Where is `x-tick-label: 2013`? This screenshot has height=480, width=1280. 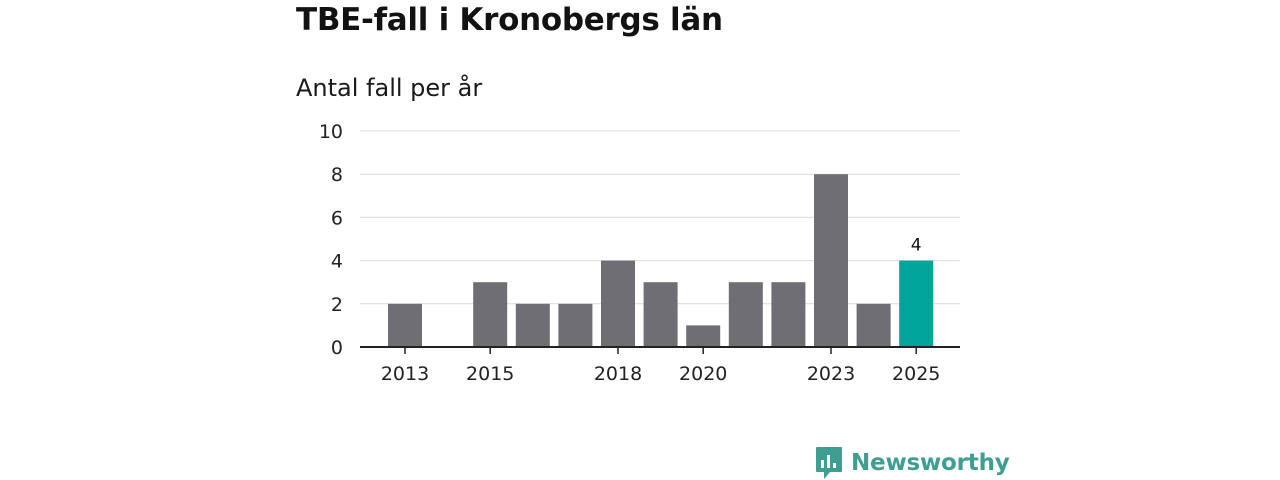
x-tick-label: 2013 is located at coordinates (405, 374).